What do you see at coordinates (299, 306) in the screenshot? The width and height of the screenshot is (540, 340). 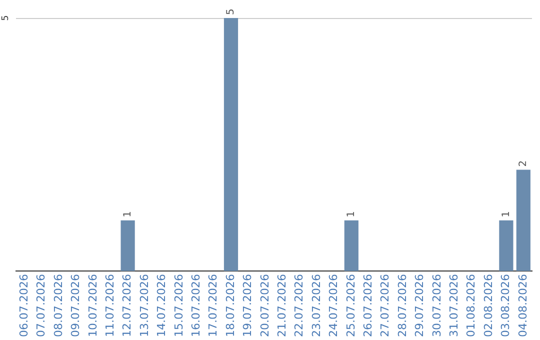 I see `x-tick-label: 22.07.2026` at bounding box center [299, 306].